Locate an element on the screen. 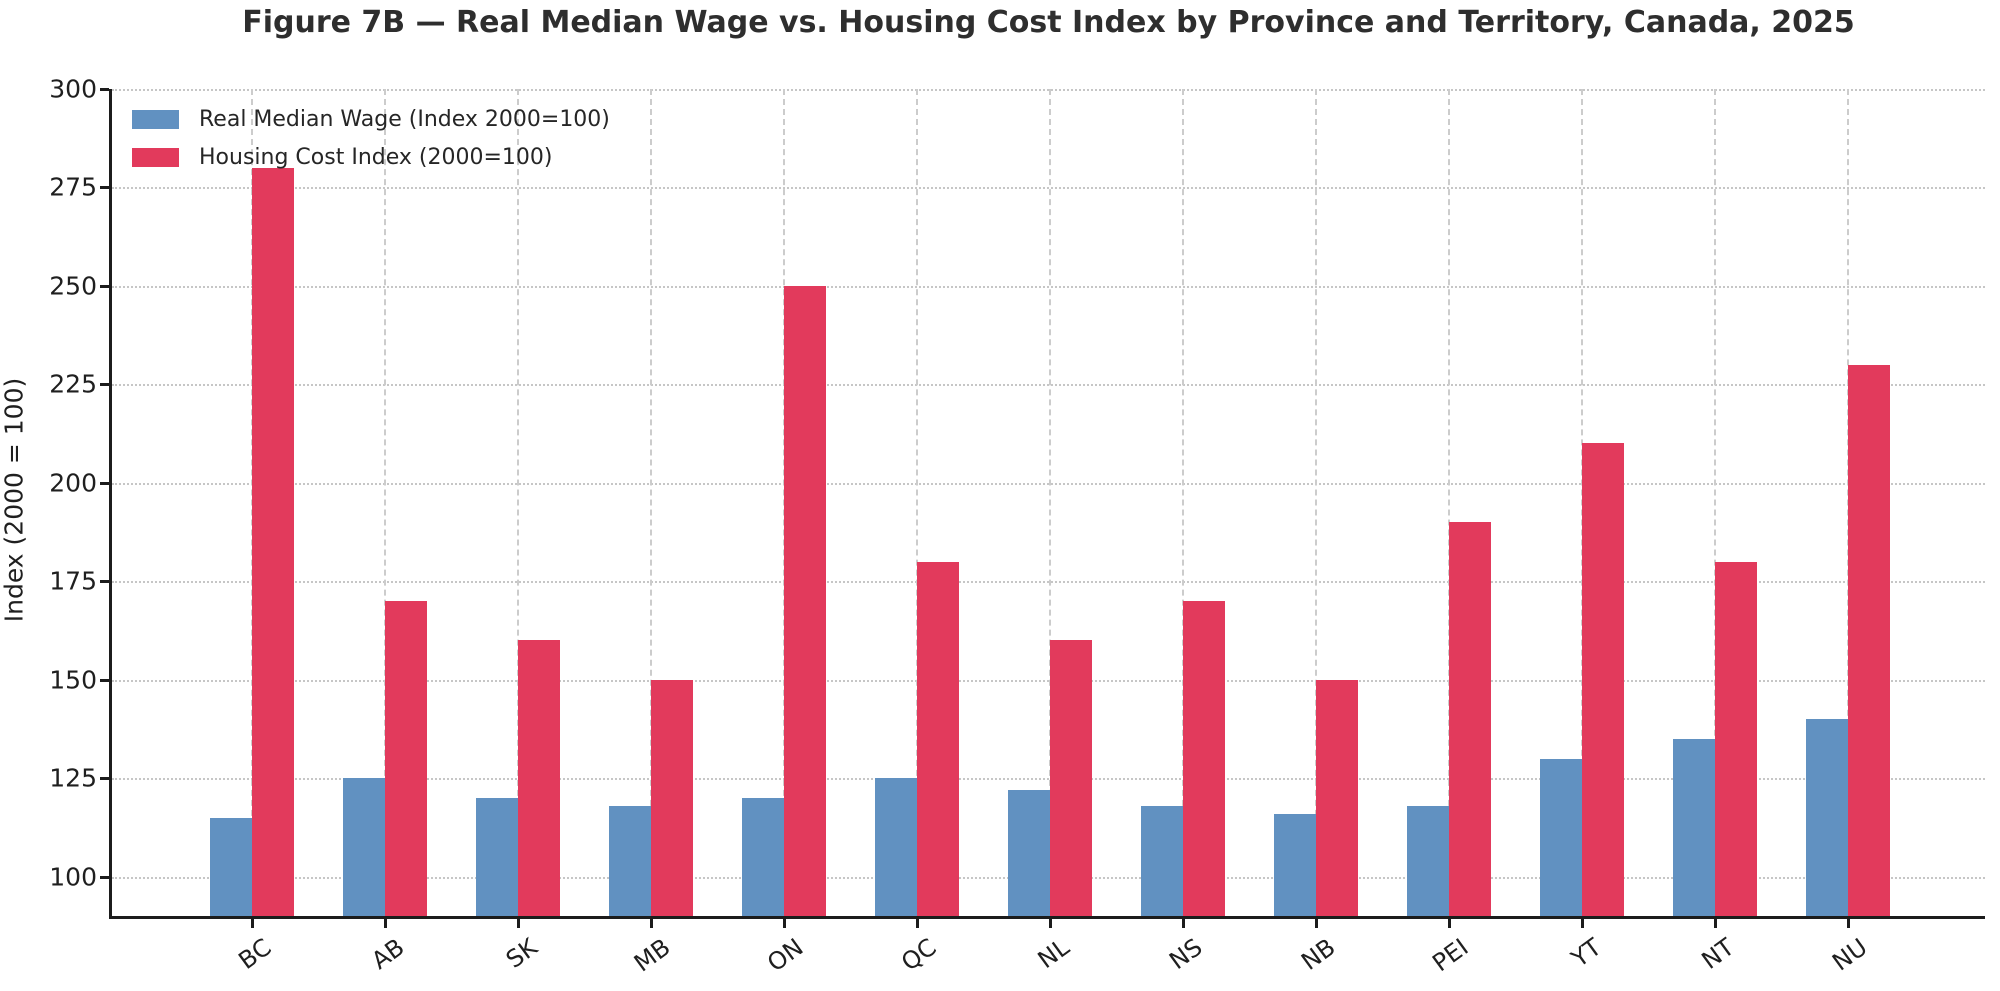 This screenshot has height=991, width=2000. x-tick-mark-AB is located at coordinates (385, 923).